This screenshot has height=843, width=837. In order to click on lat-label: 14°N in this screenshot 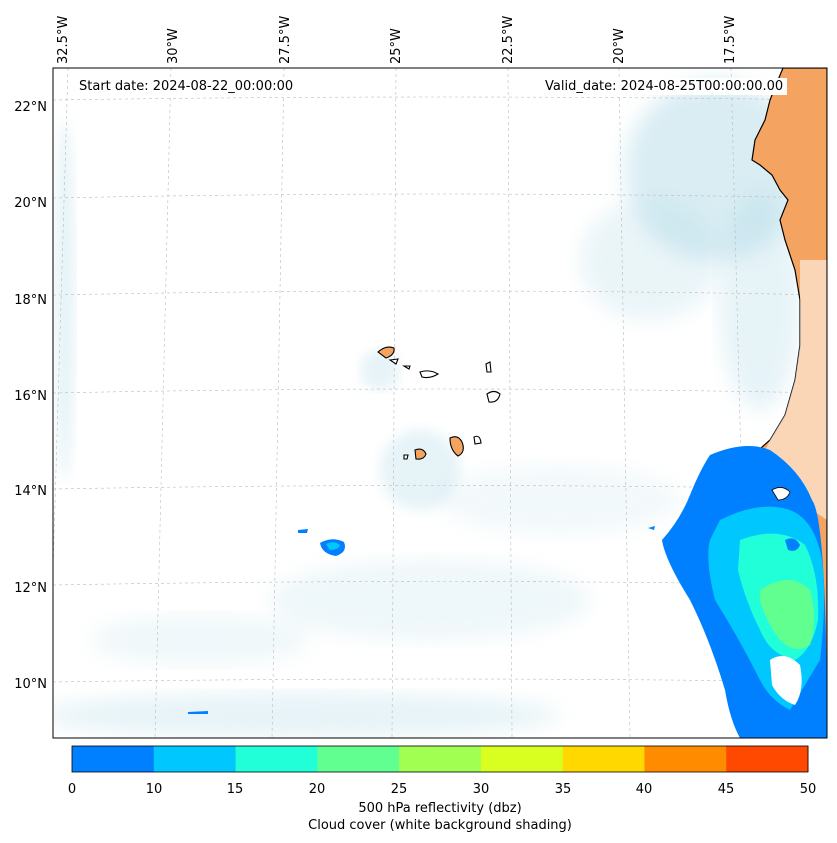, I will do `click(30, 491)`.